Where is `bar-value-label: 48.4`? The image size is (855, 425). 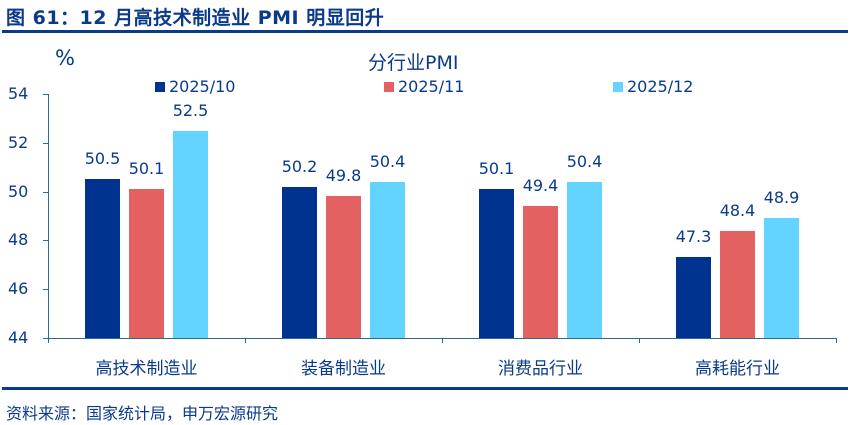 bar-value-label: 48.4 is located at coordinates (737, 210).